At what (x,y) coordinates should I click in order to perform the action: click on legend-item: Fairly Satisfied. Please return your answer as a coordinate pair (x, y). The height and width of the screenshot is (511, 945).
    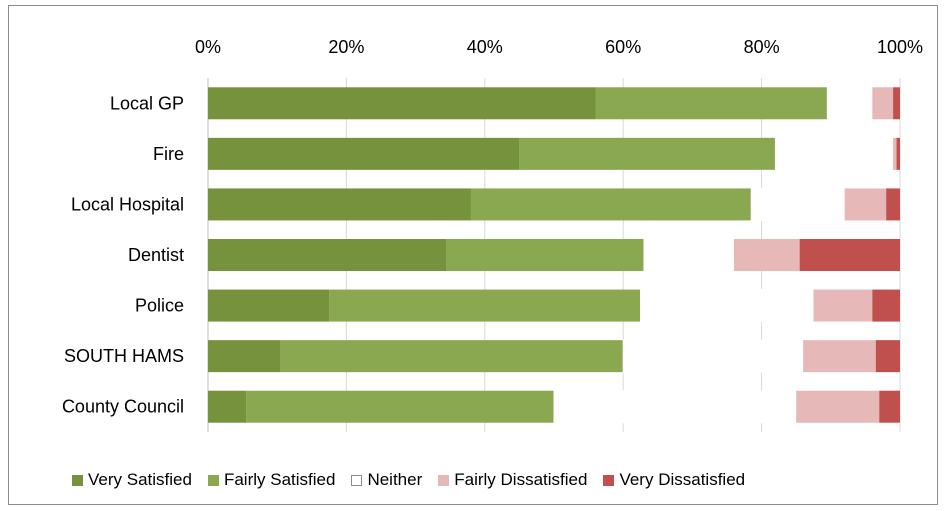
    Looking at the image, I should click on (271, 480).